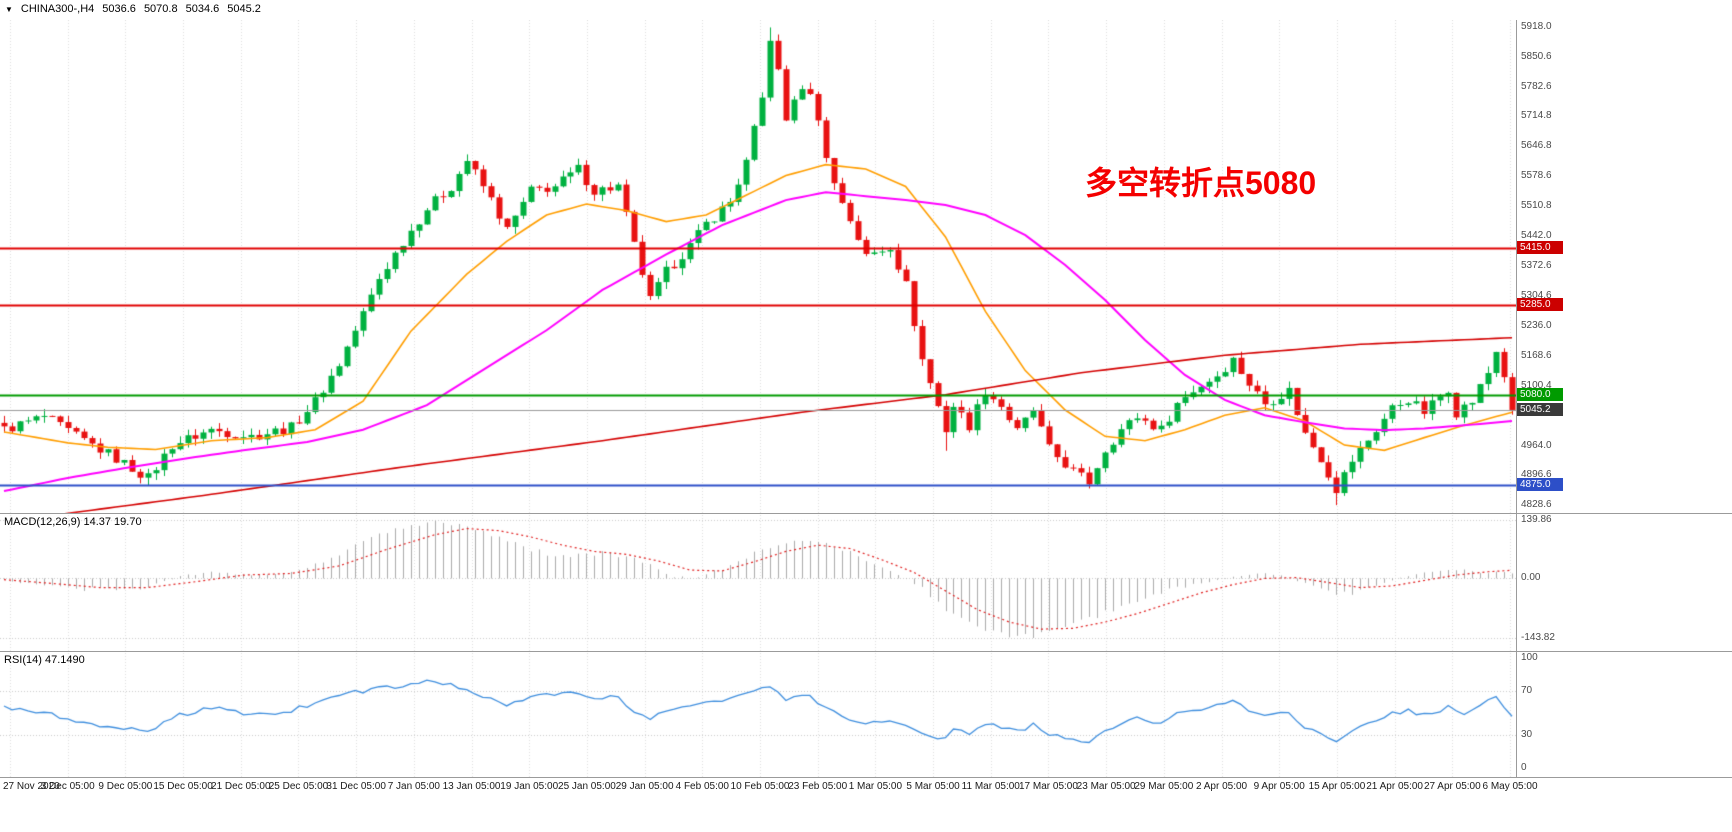 This screenshot has height=832, width=1732. Describe the element at coordinates (1106, 786) in the screenshot. I see `date-label: 23 Mar 05:00` at that location.